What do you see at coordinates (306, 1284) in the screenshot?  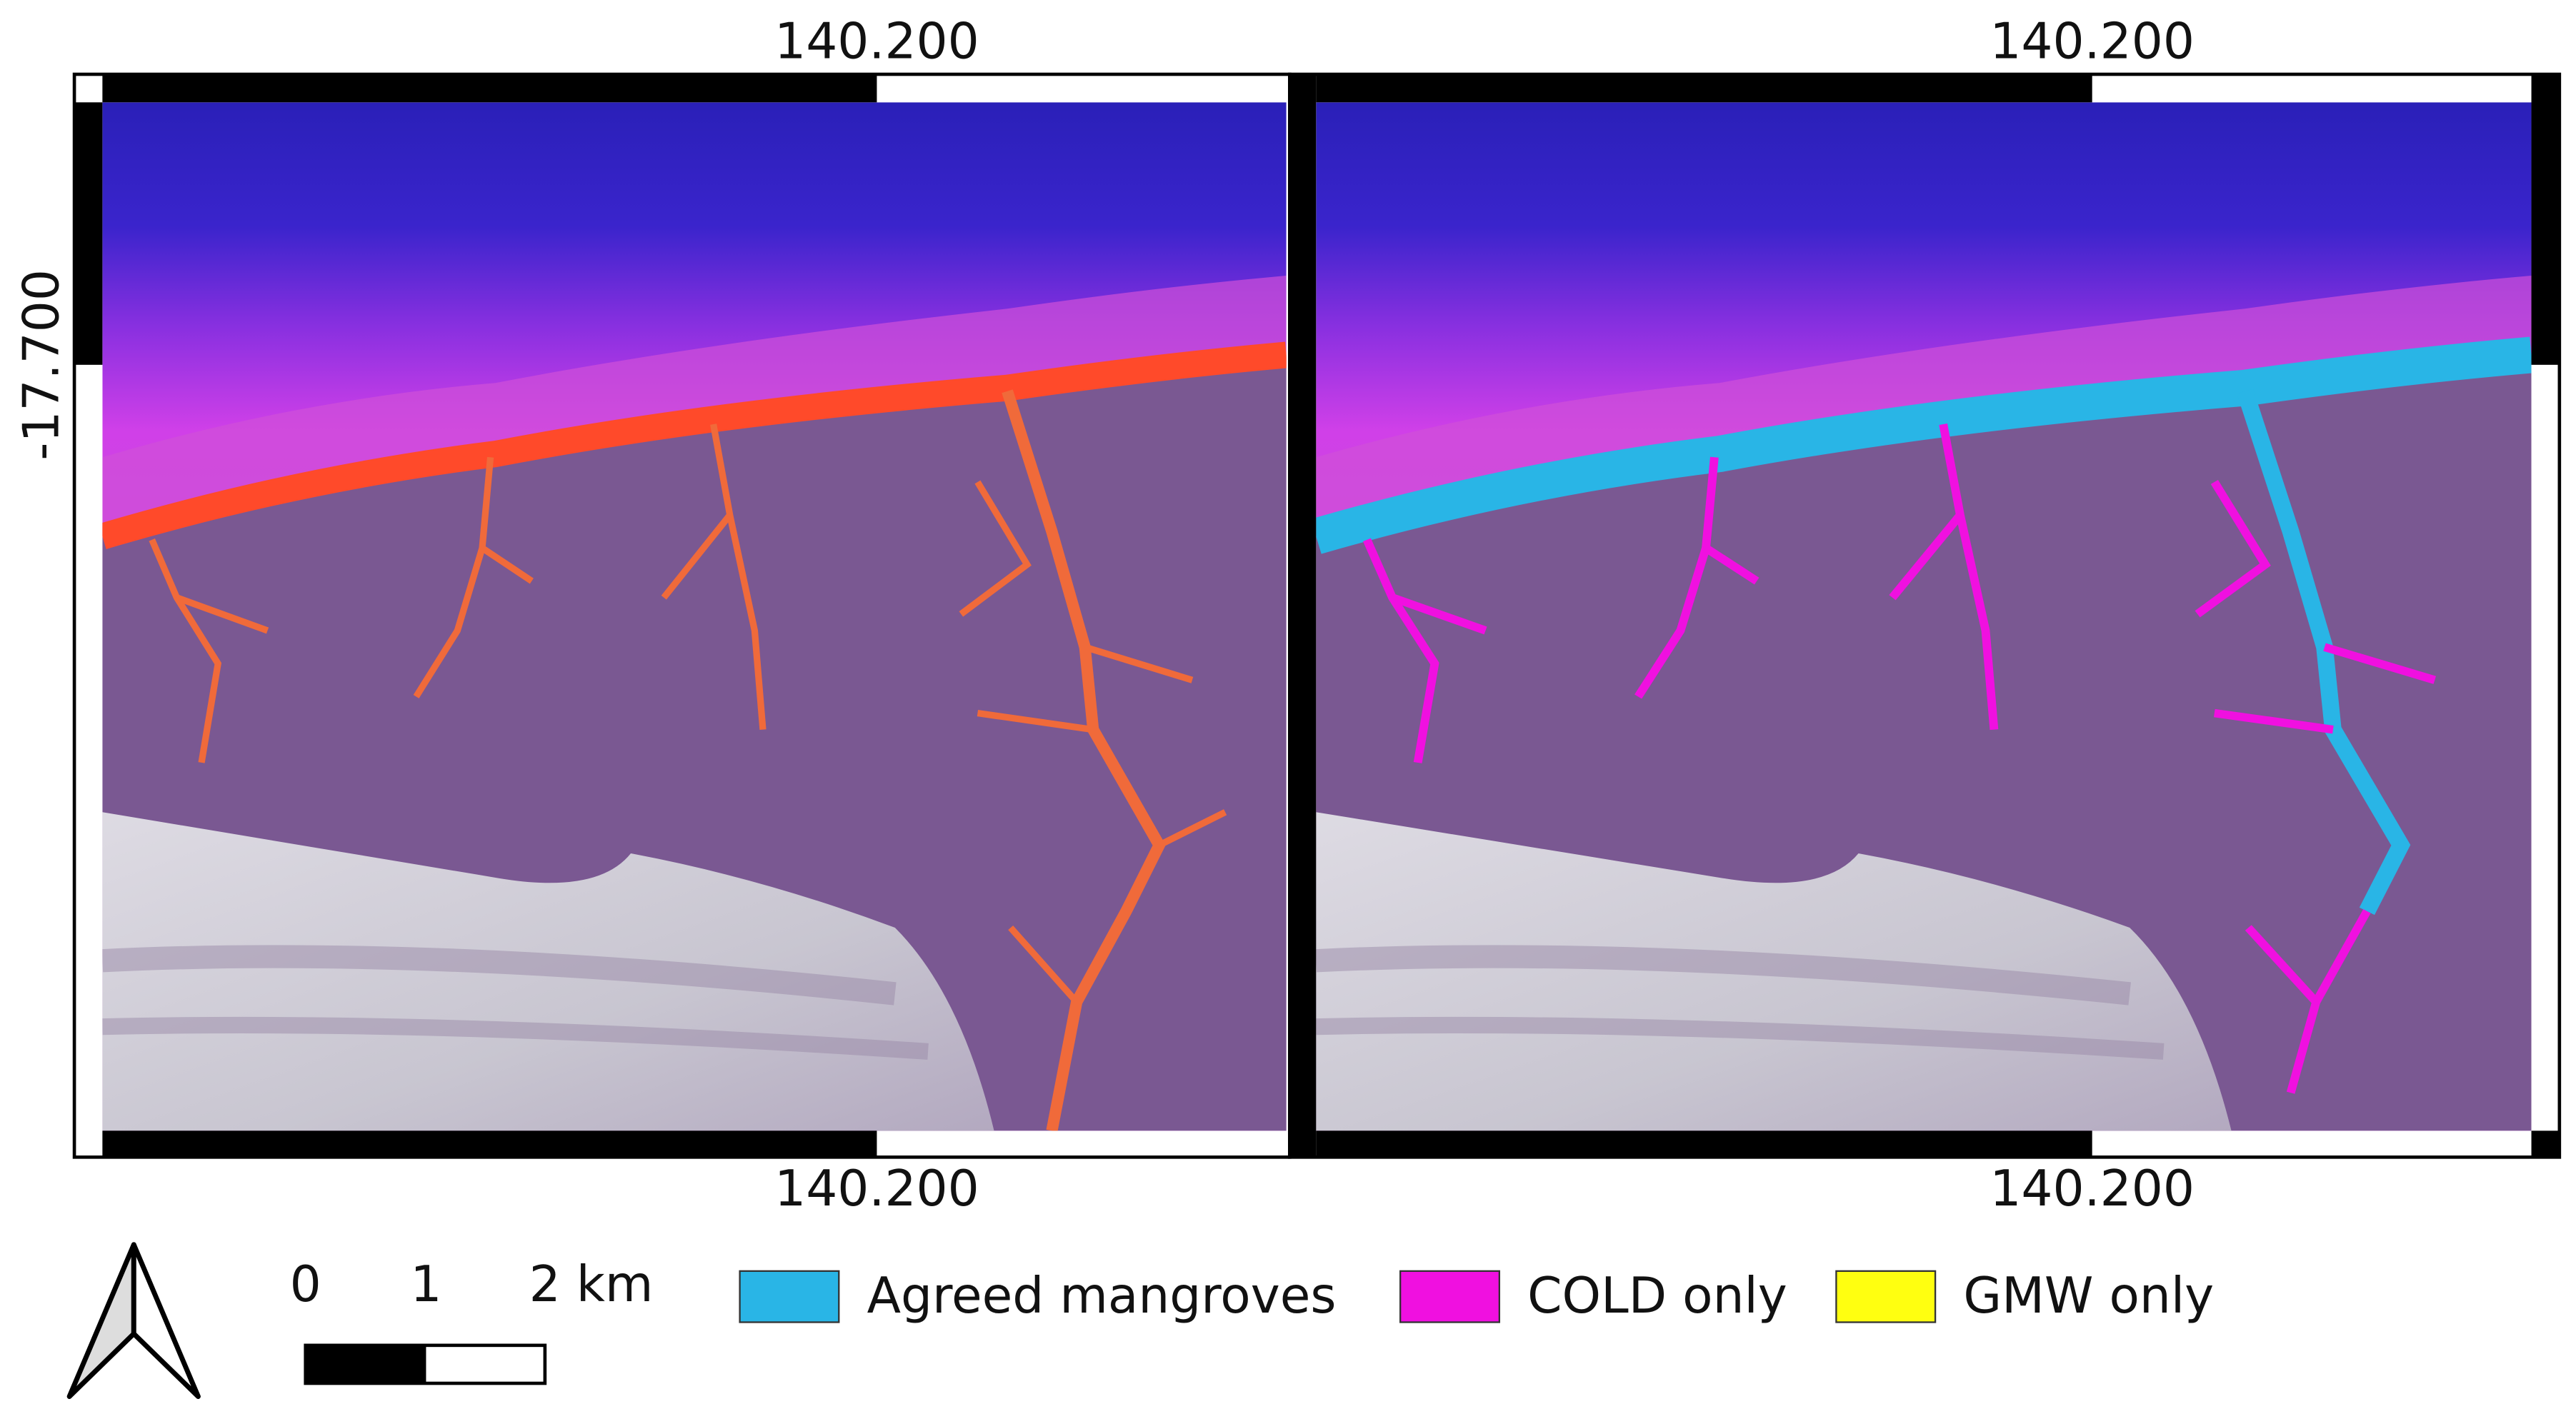 I see `scale-label: 0` at bounding box center [306, 1284].